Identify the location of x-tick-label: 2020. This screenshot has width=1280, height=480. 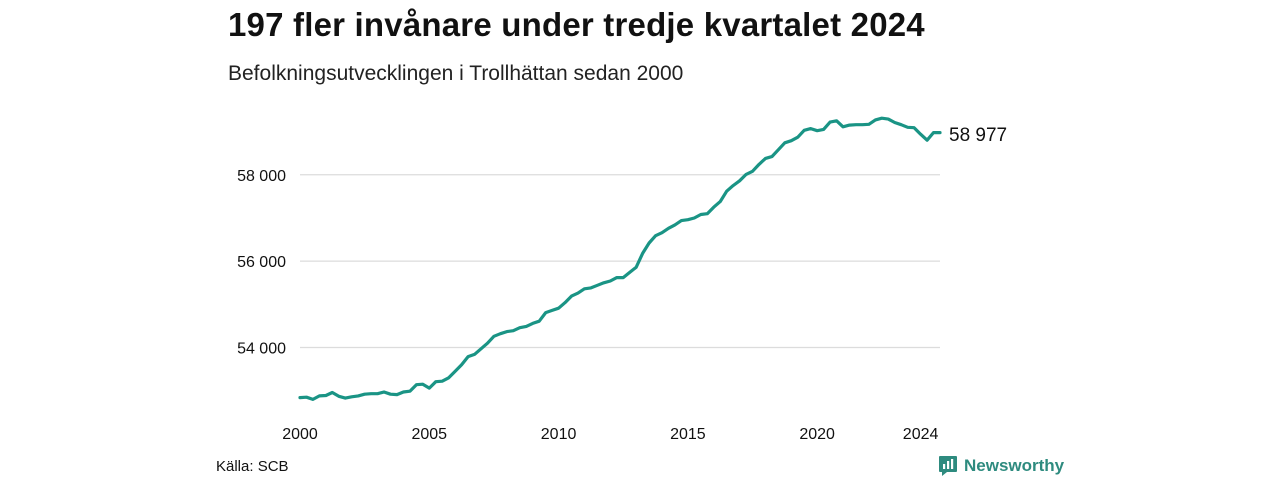
(817, 434).